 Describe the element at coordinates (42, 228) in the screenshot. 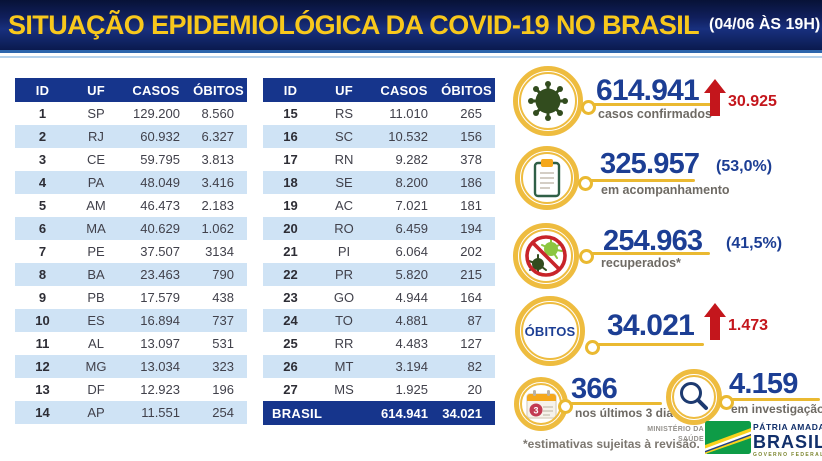

I see `table-cell: 6` at that location.